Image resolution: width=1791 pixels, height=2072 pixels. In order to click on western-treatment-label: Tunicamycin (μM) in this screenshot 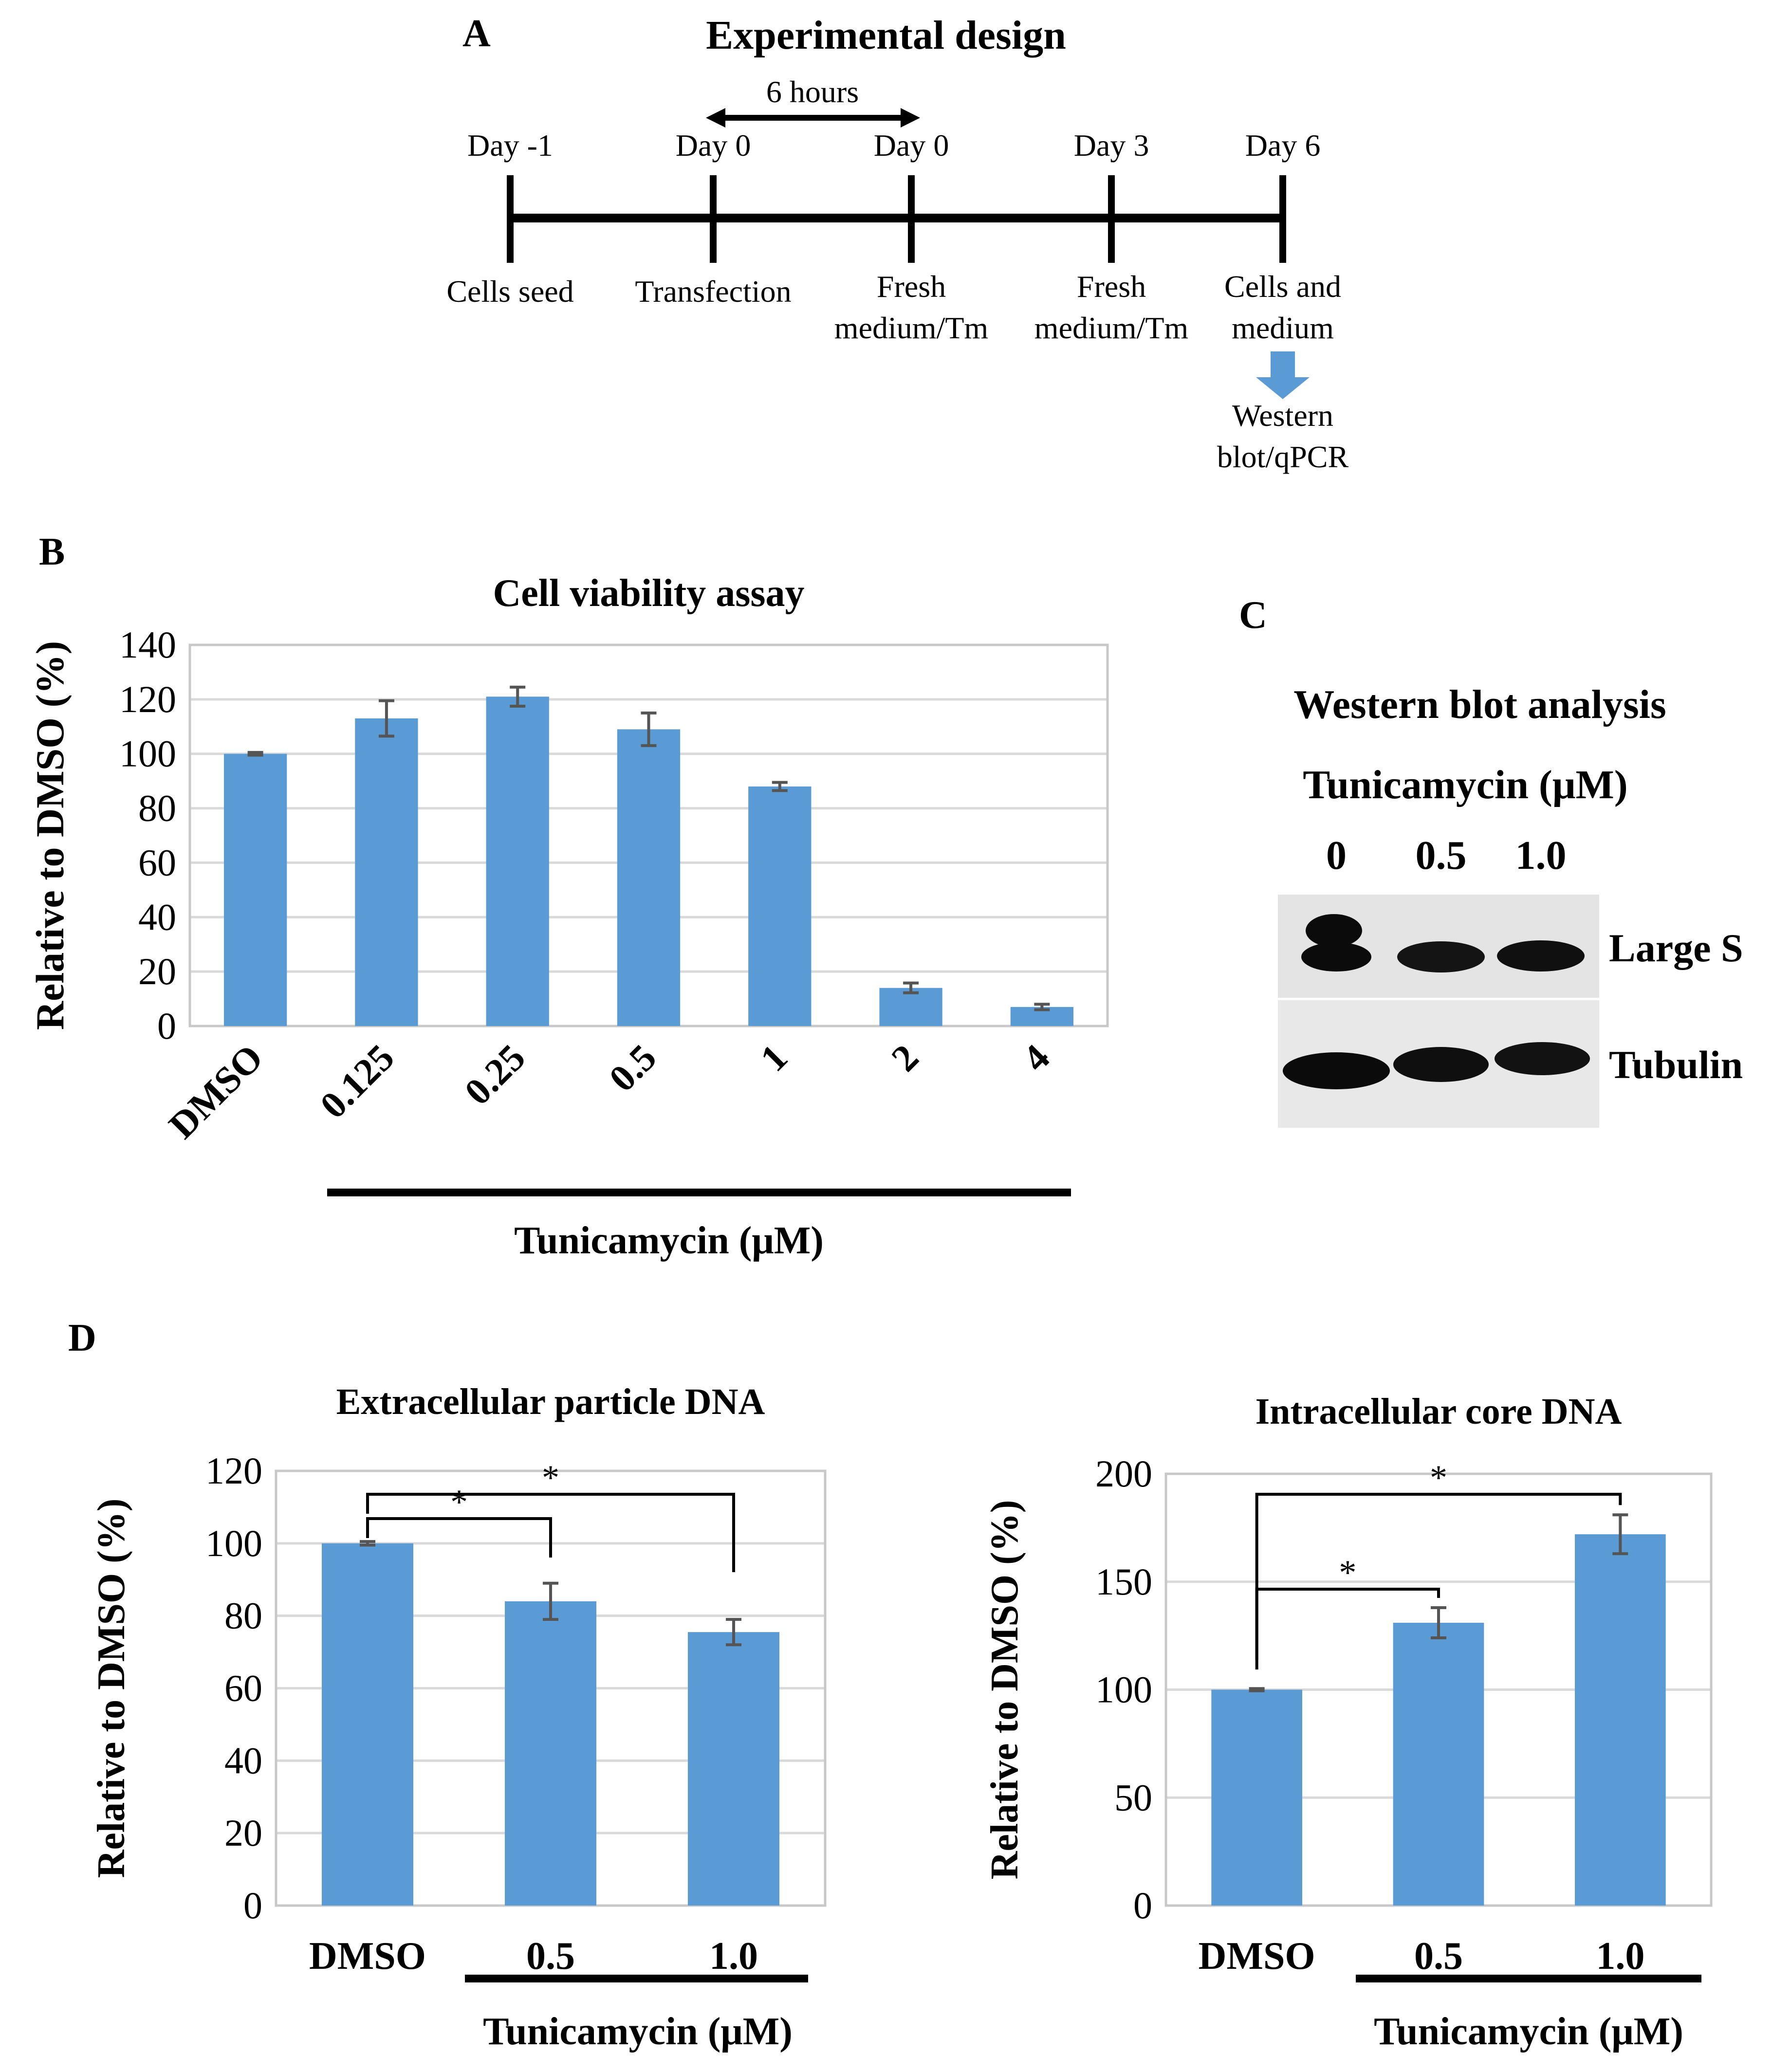, I will do `click(1465, 784)`.